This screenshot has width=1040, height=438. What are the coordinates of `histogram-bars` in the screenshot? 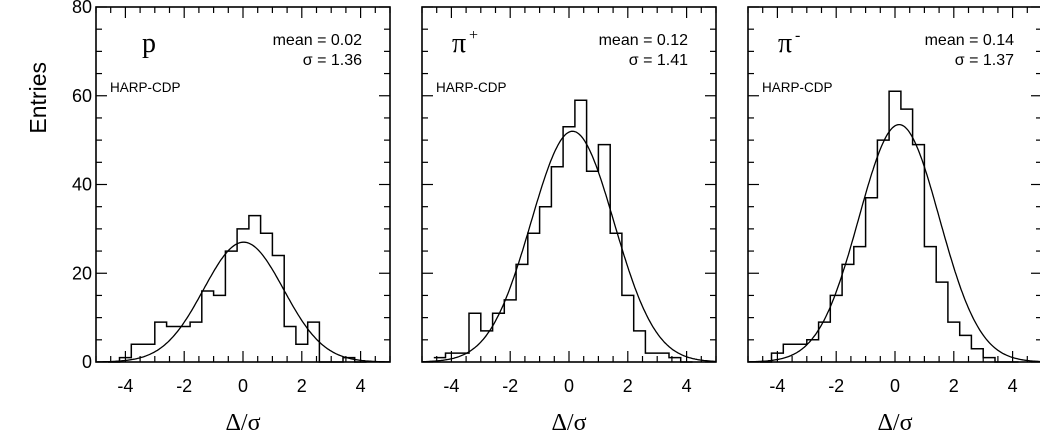 It's located at (237, 288).